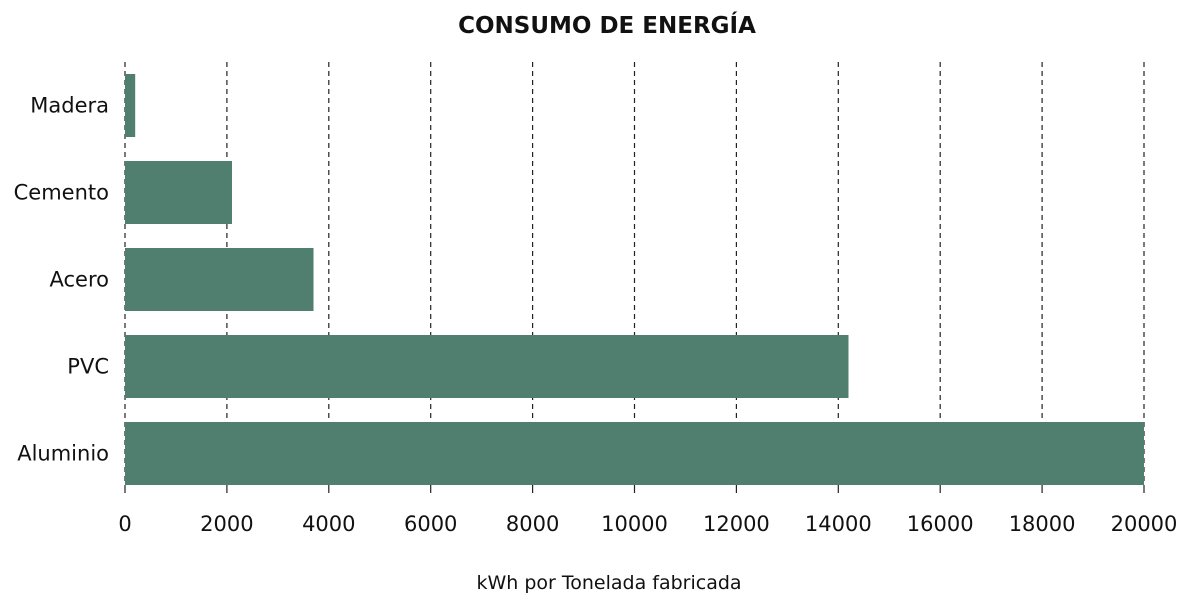 Image resolution: width=1189 pixels, height=594 pixels. I want to click on x-tick-label: 12000, so click(736, 524).